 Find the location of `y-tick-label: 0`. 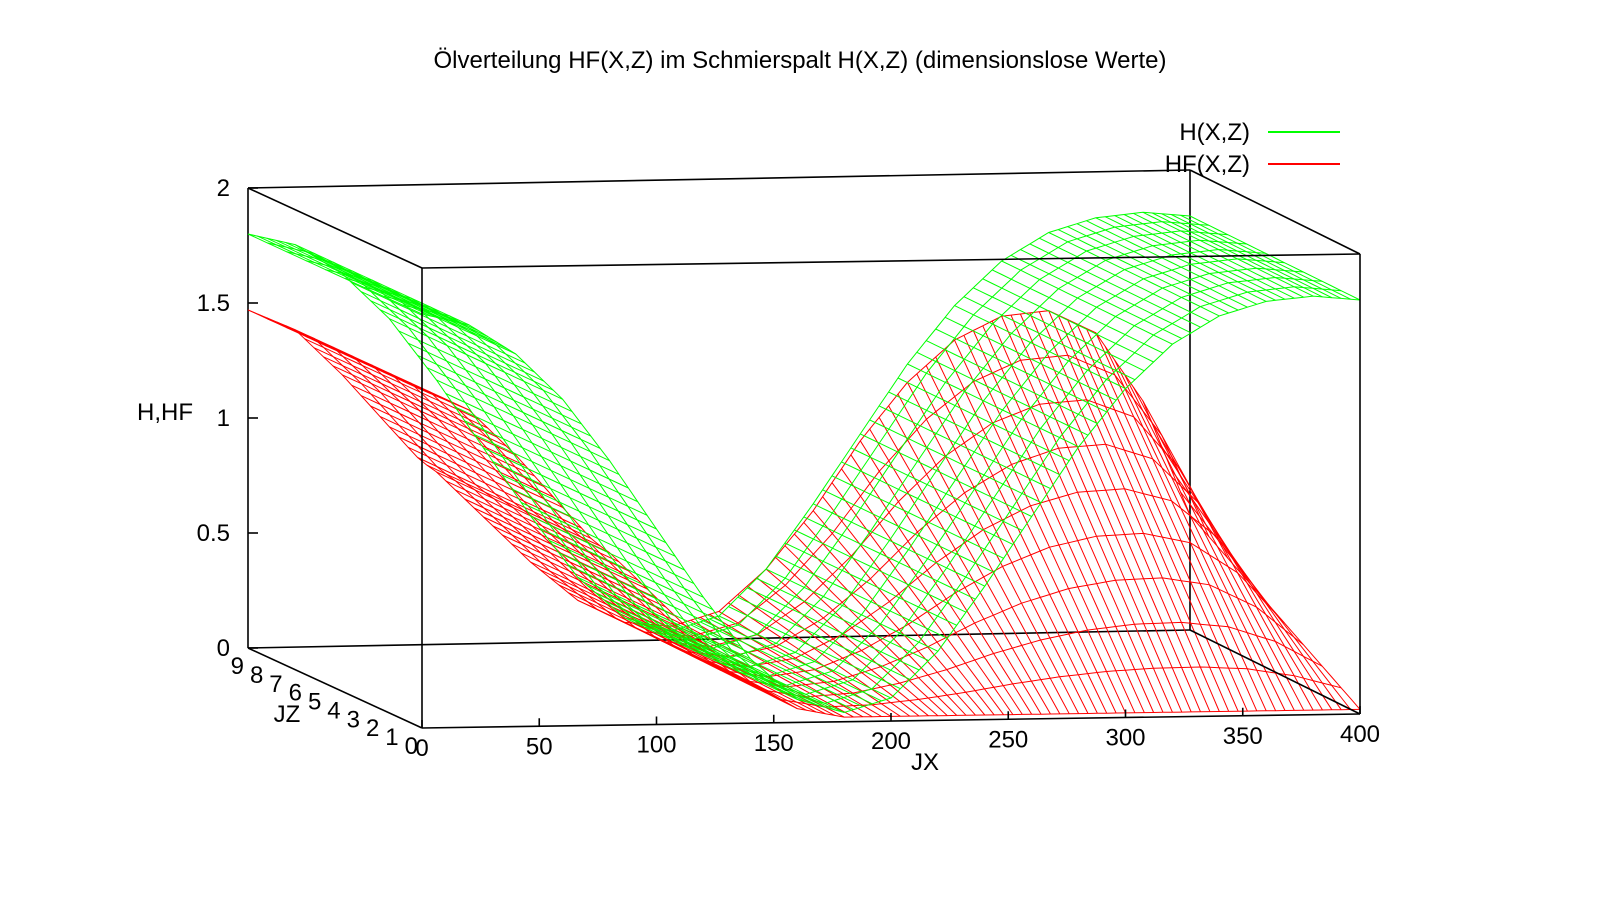

y-tick-label: 0 is located at coordinates (411, 746).